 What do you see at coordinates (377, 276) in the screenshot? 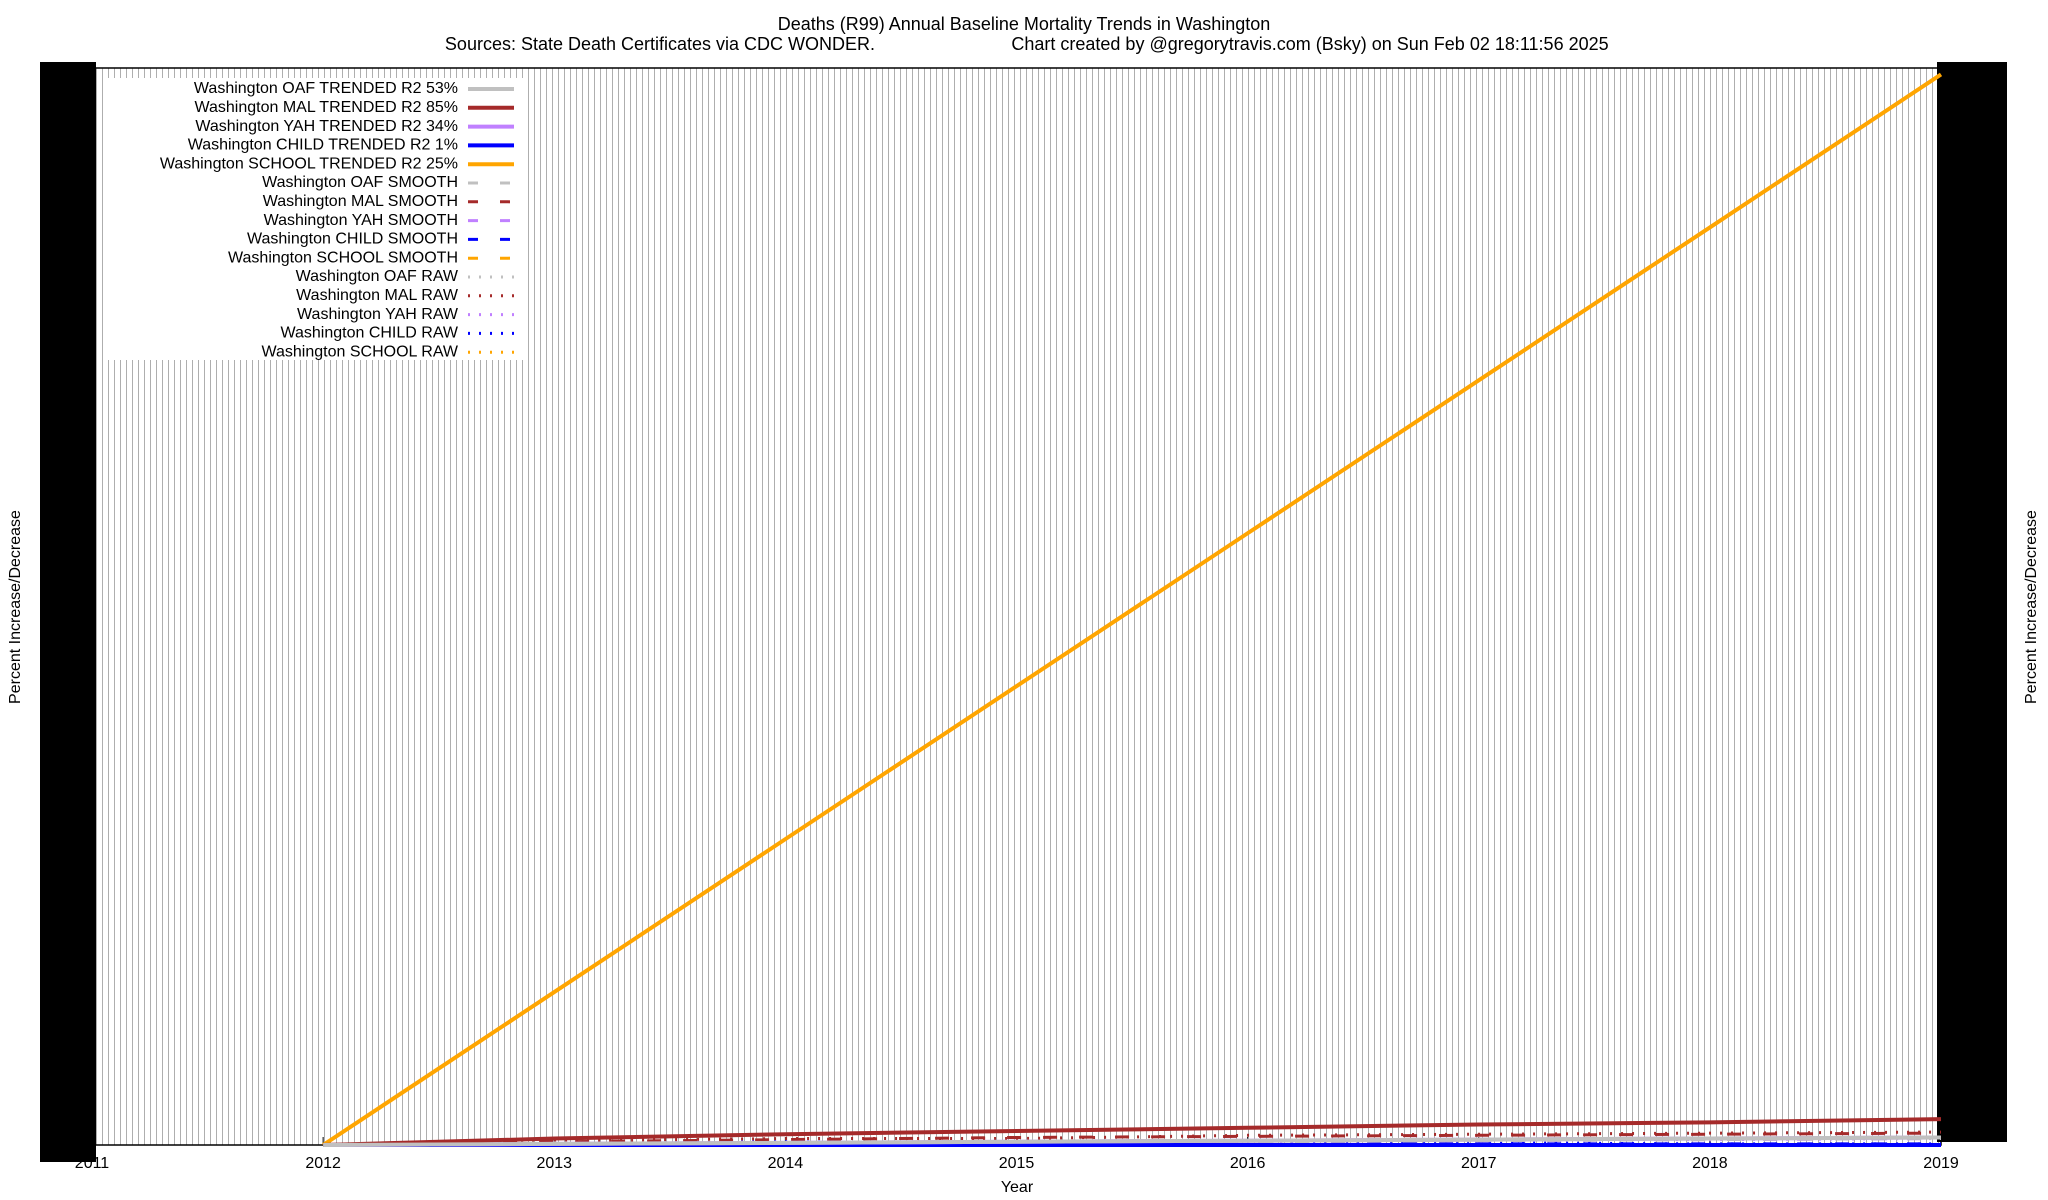
I see `legend-label: Washington OAF RAW` at bounding box center [377, 276].